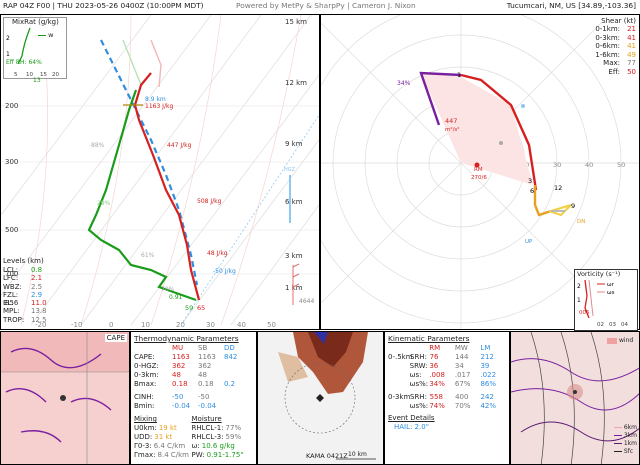 Image resolution: width=640 pixels, height=465 pixels. I want to click on radar-scale: 10 km, so click(357, 454).